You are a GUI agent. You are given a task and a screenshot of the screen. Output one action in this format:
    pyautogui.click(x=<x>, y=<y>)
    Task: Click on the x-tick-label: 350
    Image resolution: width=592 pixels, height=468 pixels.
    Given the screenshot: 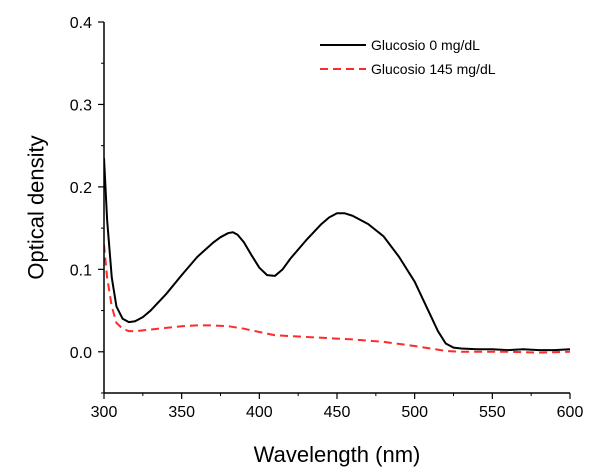 What is the action you would take?
    pyautogui.click(x=181, y=412)
    